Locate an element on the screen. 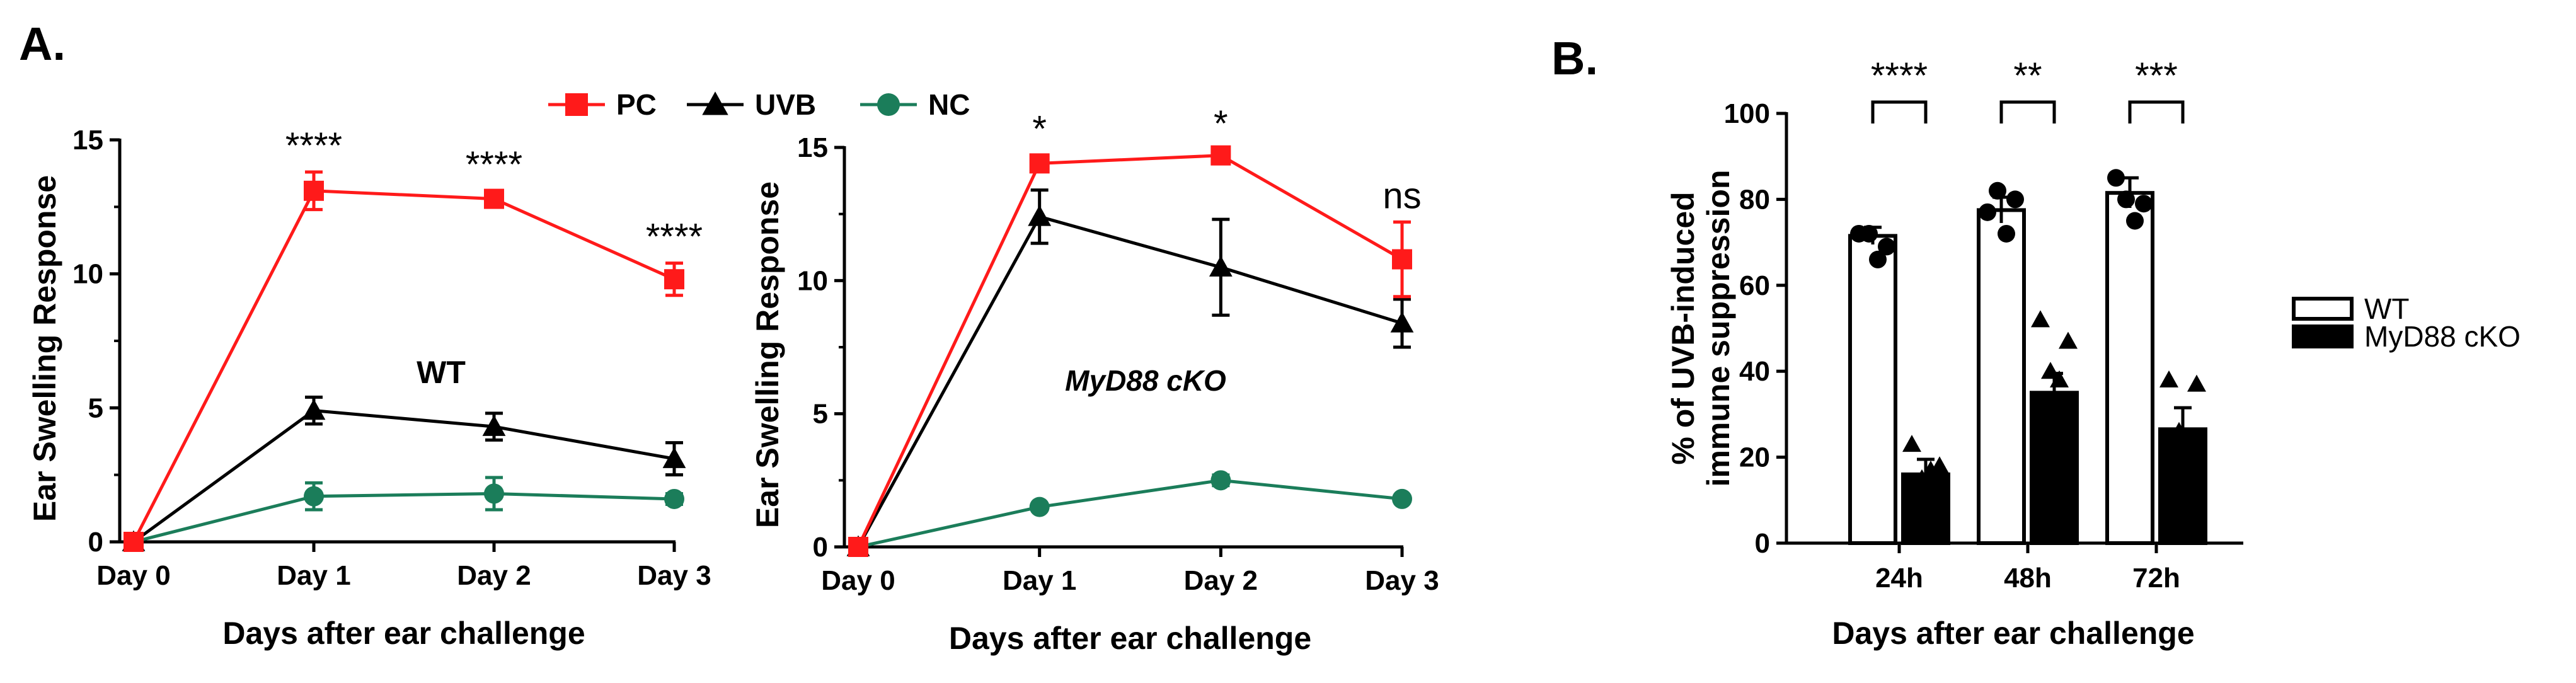 This screenshot has width=2576, height=683. significance-label: ** is located at coordinates (2027, 75).